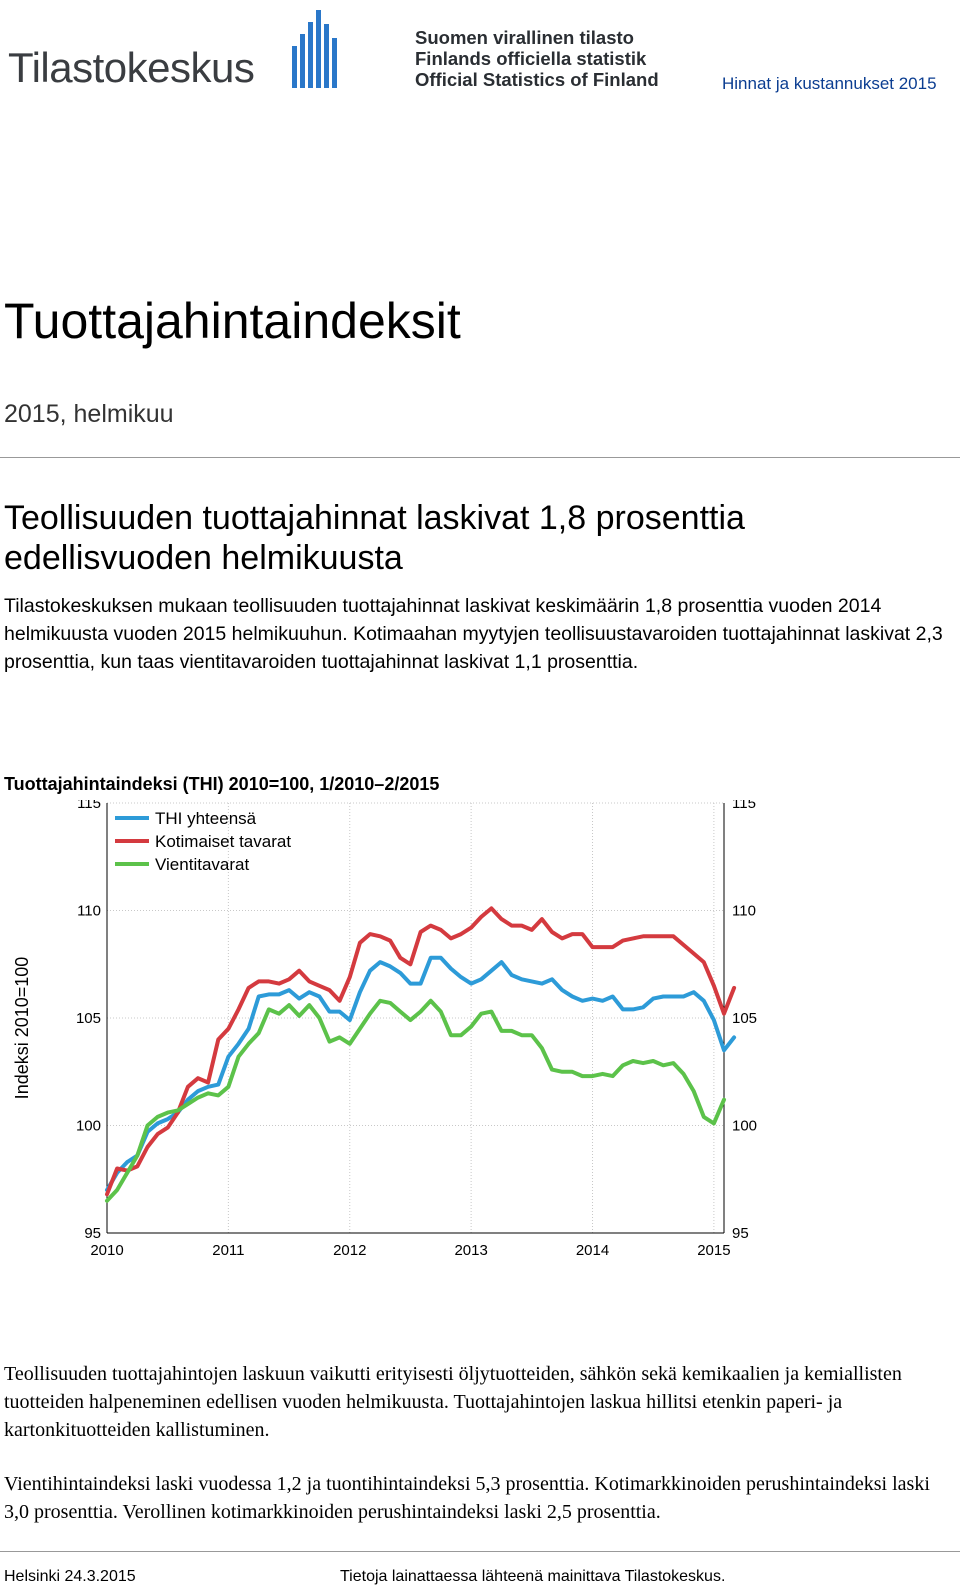 Image resolution: width=960 pixels, height=1592 pixels. What do you see at coordinates (740, 1233) in the screenshot?
I see `y-tick-label-right: 95` at bounding box center [740, 1233].